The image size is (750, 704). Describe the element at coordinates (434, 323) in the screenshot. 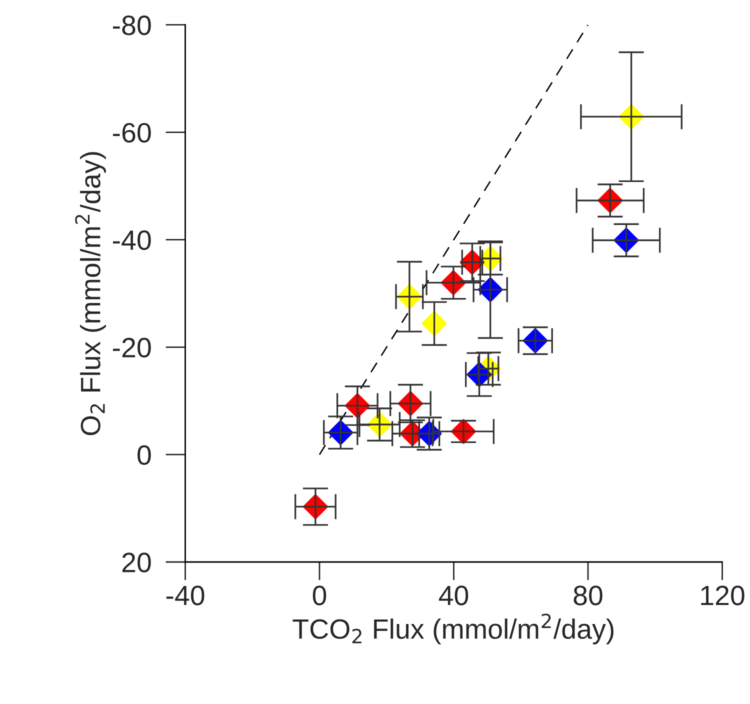

I see `point` at that location.